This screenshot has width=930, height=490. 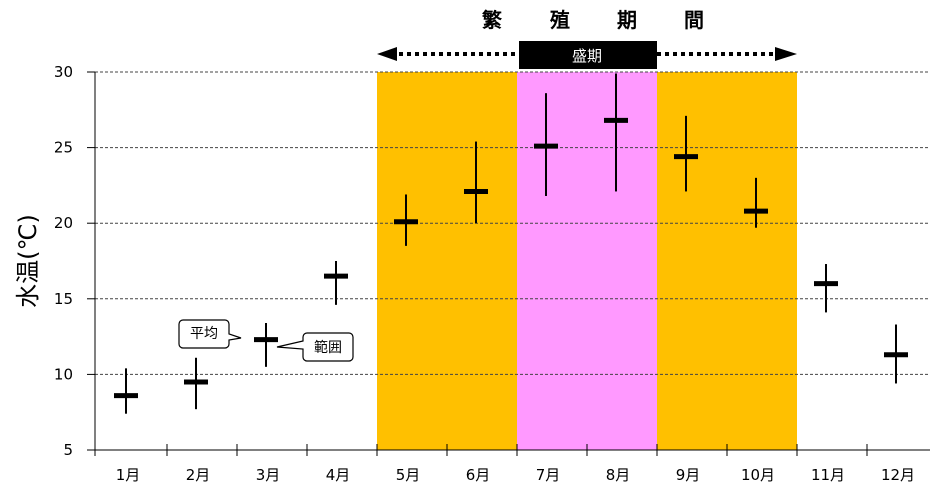 I want to click on range-callout-bubble, so click(x=315, y=347).